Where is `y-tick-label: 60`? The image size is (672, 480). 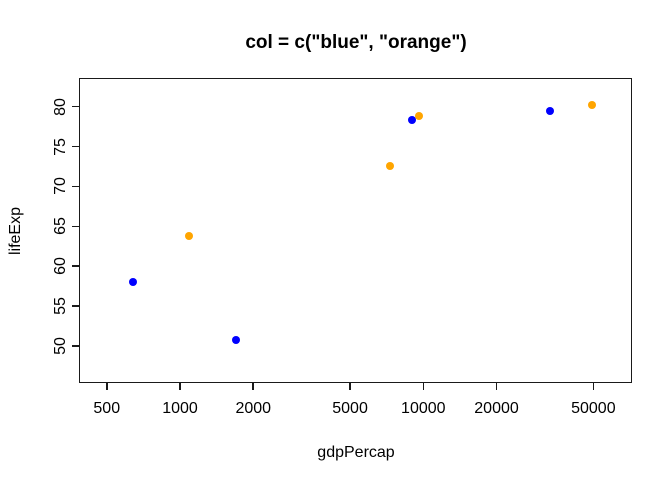
y-tick-label: 60 is located at coordinates (60, 266).